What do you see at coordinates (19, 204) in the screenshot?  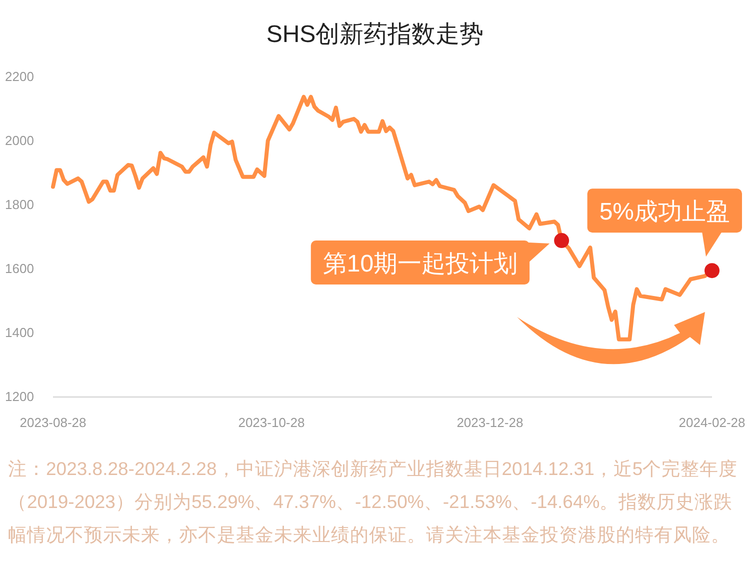 I see `y-tick-label: 1800` at bounding box center [19, 204].